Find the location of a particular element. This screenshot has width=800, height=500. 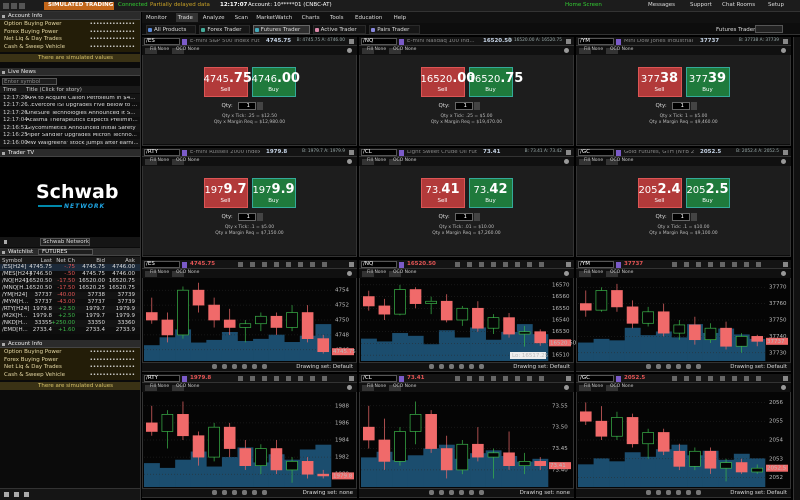

news-filter is located at coordinates (29, 81).